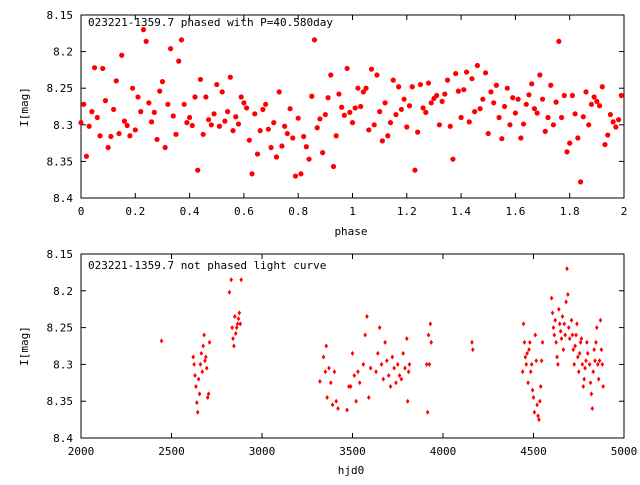  I want to click on phased-x-tick-label: 1.2, so click(407, 211).